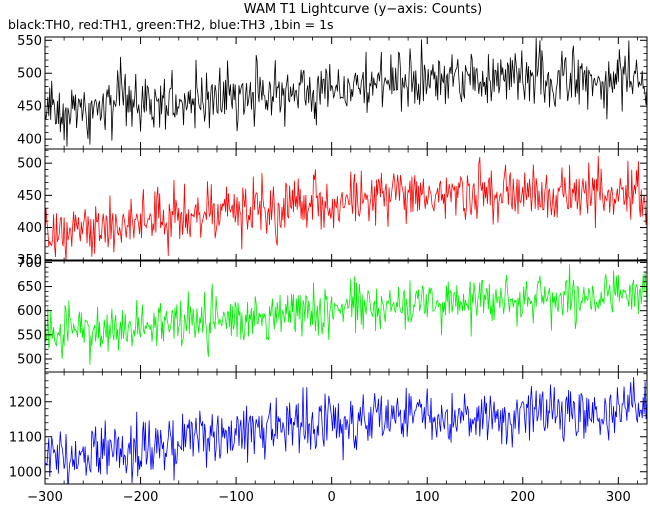 This screenshot has width=650, height=505. What do you see at coordinates (332, 497) in the screenshot?
I see `x-tick-label: 0` at bounding box center [332, 497].